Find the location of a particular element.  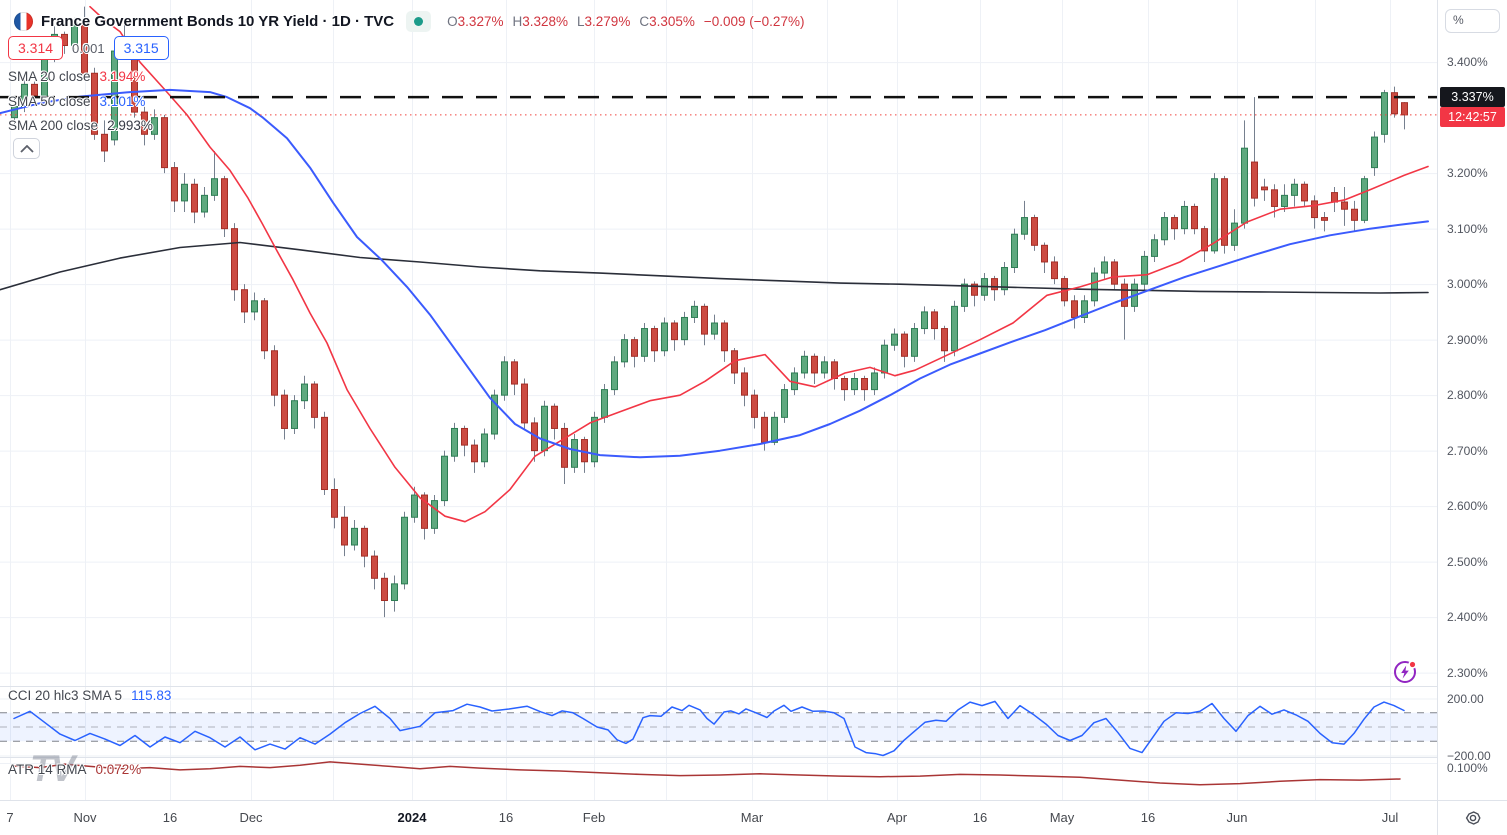

lightning-bolt-icon is located at coordinates (1405, 672).